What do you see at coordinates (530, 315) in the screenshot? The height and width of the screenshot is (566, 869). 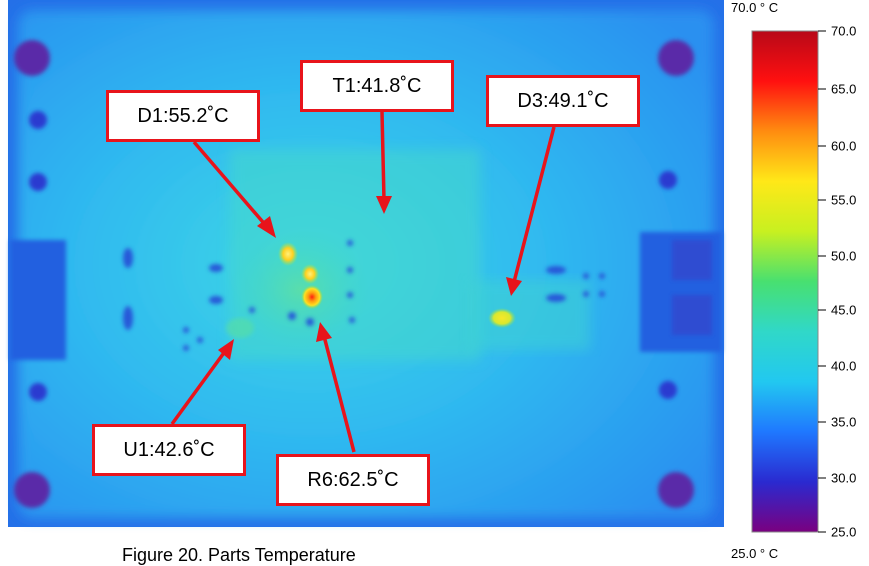 I see `warm-region-right` at bounding box center [530, 315].